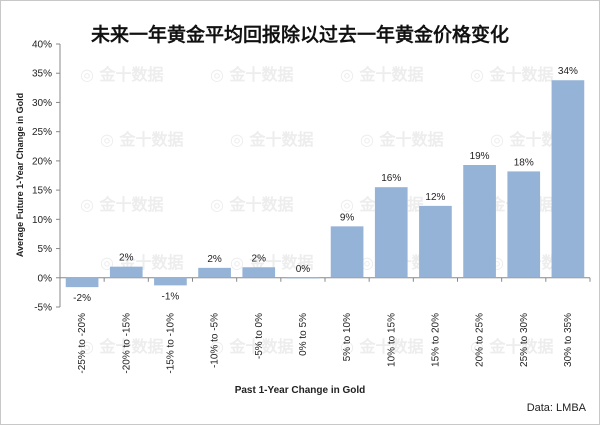 This screenshot has width=600, height=425. Describe the element at coordinates (391, 178) in the screenshot. I see `data-label: 16%` at that location.